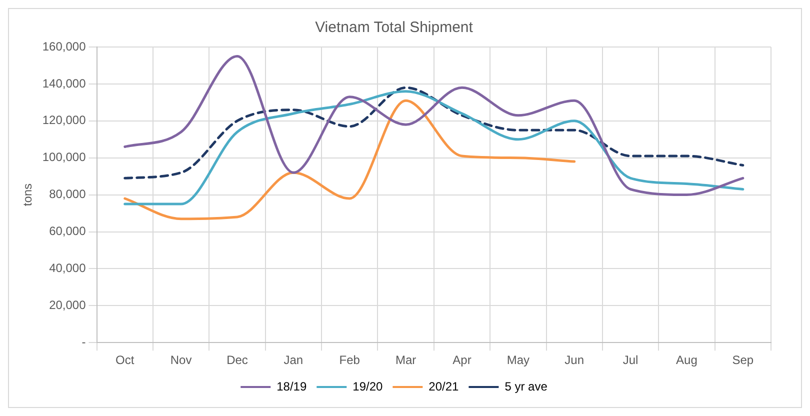 The image size is (810, 416). What do you see at coordinates (181, 360) in the screenshot?
I see `x-tick-label: Nov` at bounding box center [181, 360].